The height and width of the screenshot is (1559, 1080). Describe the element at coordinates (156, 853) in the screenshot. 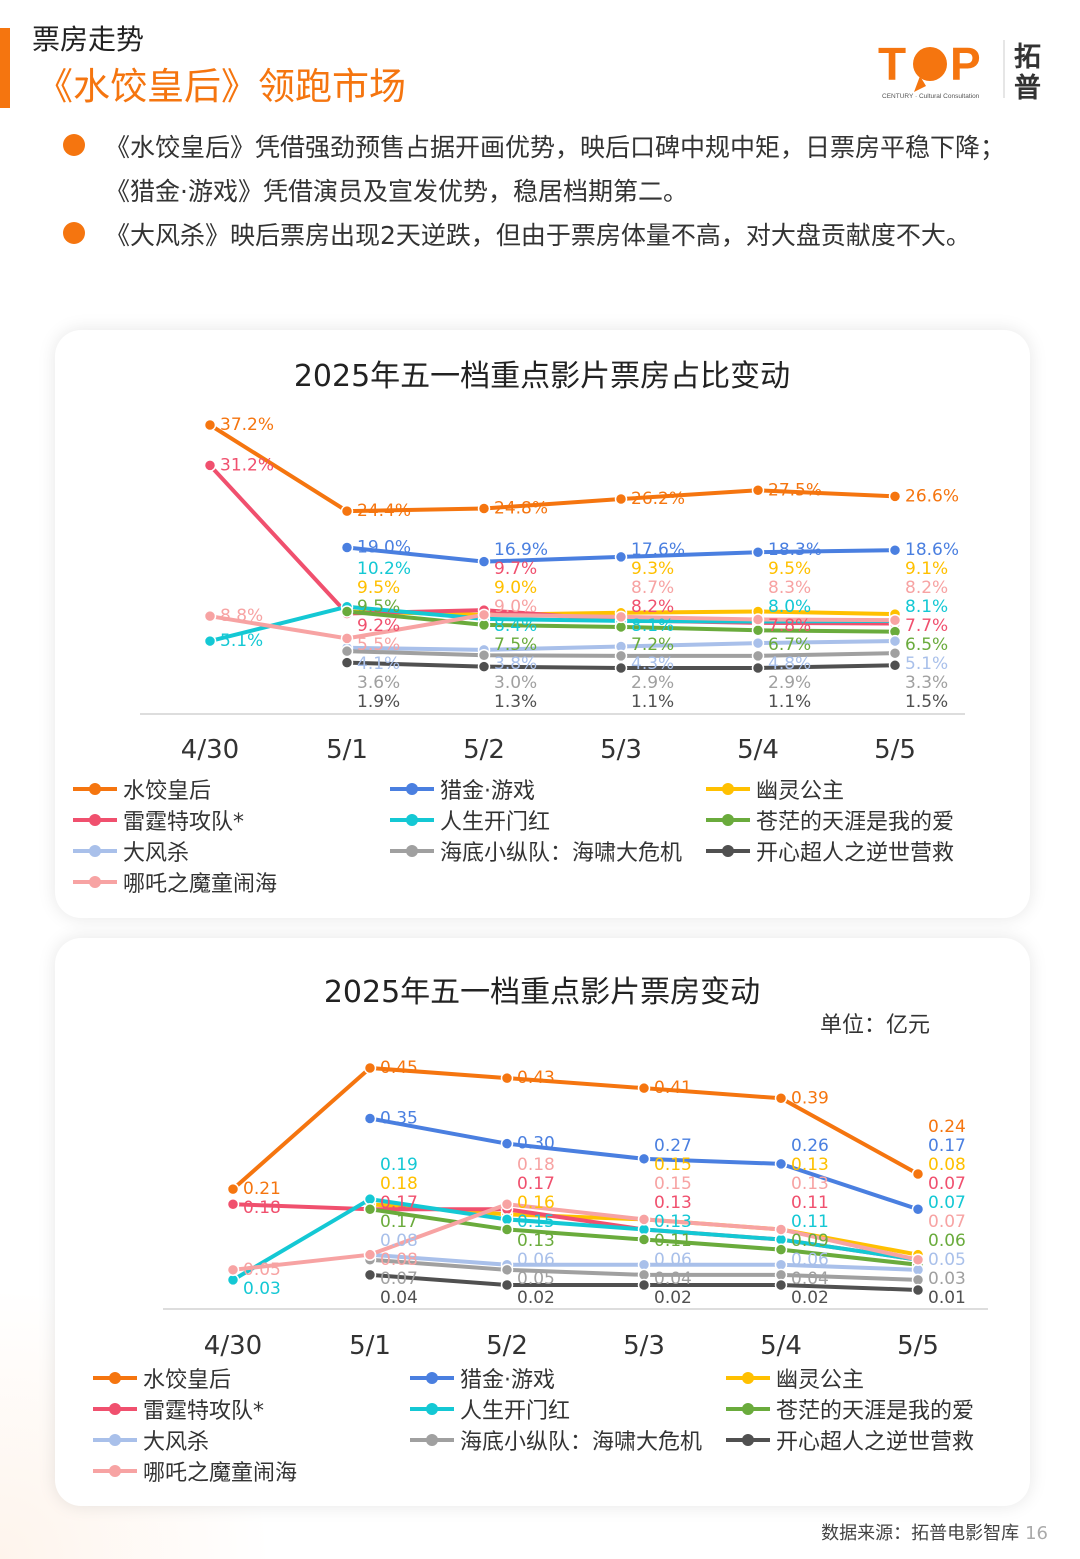

I see `legend-label: 大风杀` at that location.